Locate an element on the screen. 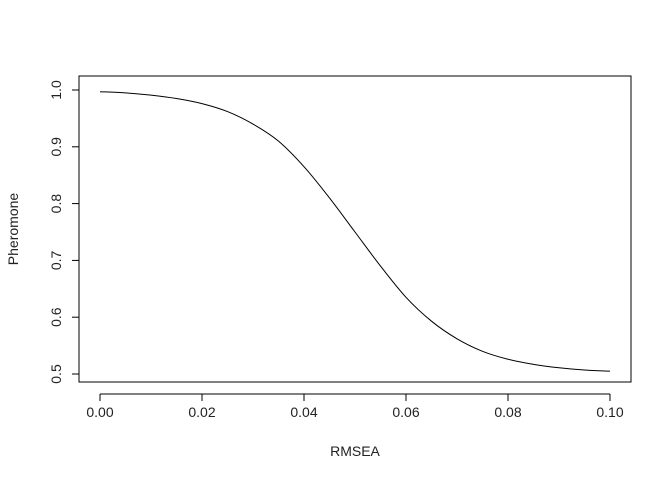 The image size is (672, 480). y-tick-label: 0.8 is located at coordinates (56, 204).